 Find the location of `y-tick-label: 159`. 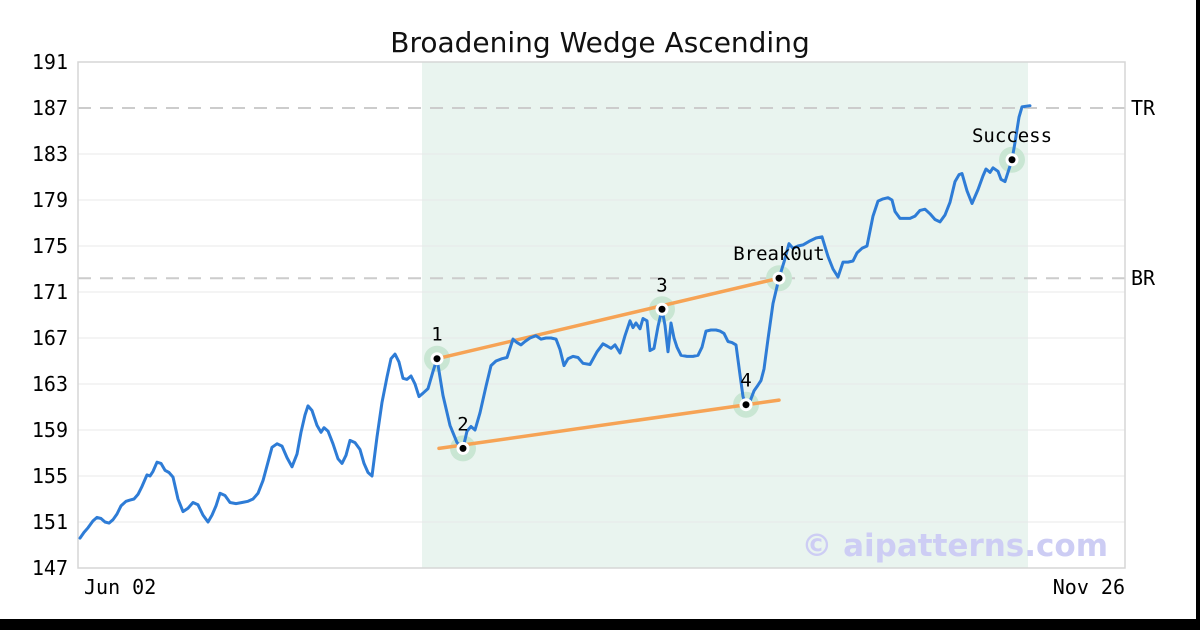

y-tick-label: 159 is located at coordinates (50, 430).